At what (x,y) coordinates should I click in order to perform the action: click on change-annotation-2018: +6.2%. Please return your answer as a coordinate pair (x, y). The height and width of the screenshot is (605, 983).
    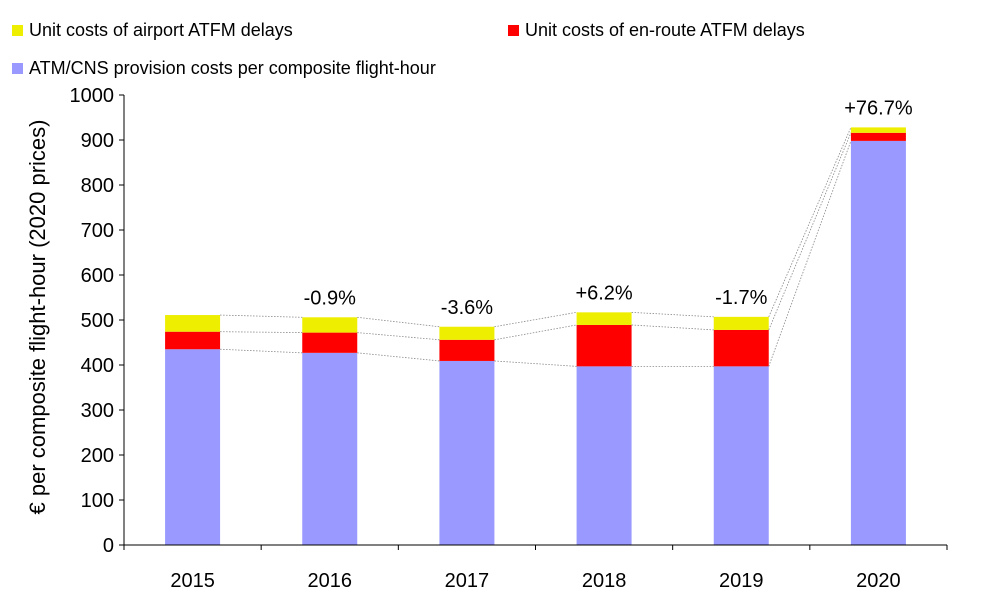
    Looking at the image, I should click on (603, 293).